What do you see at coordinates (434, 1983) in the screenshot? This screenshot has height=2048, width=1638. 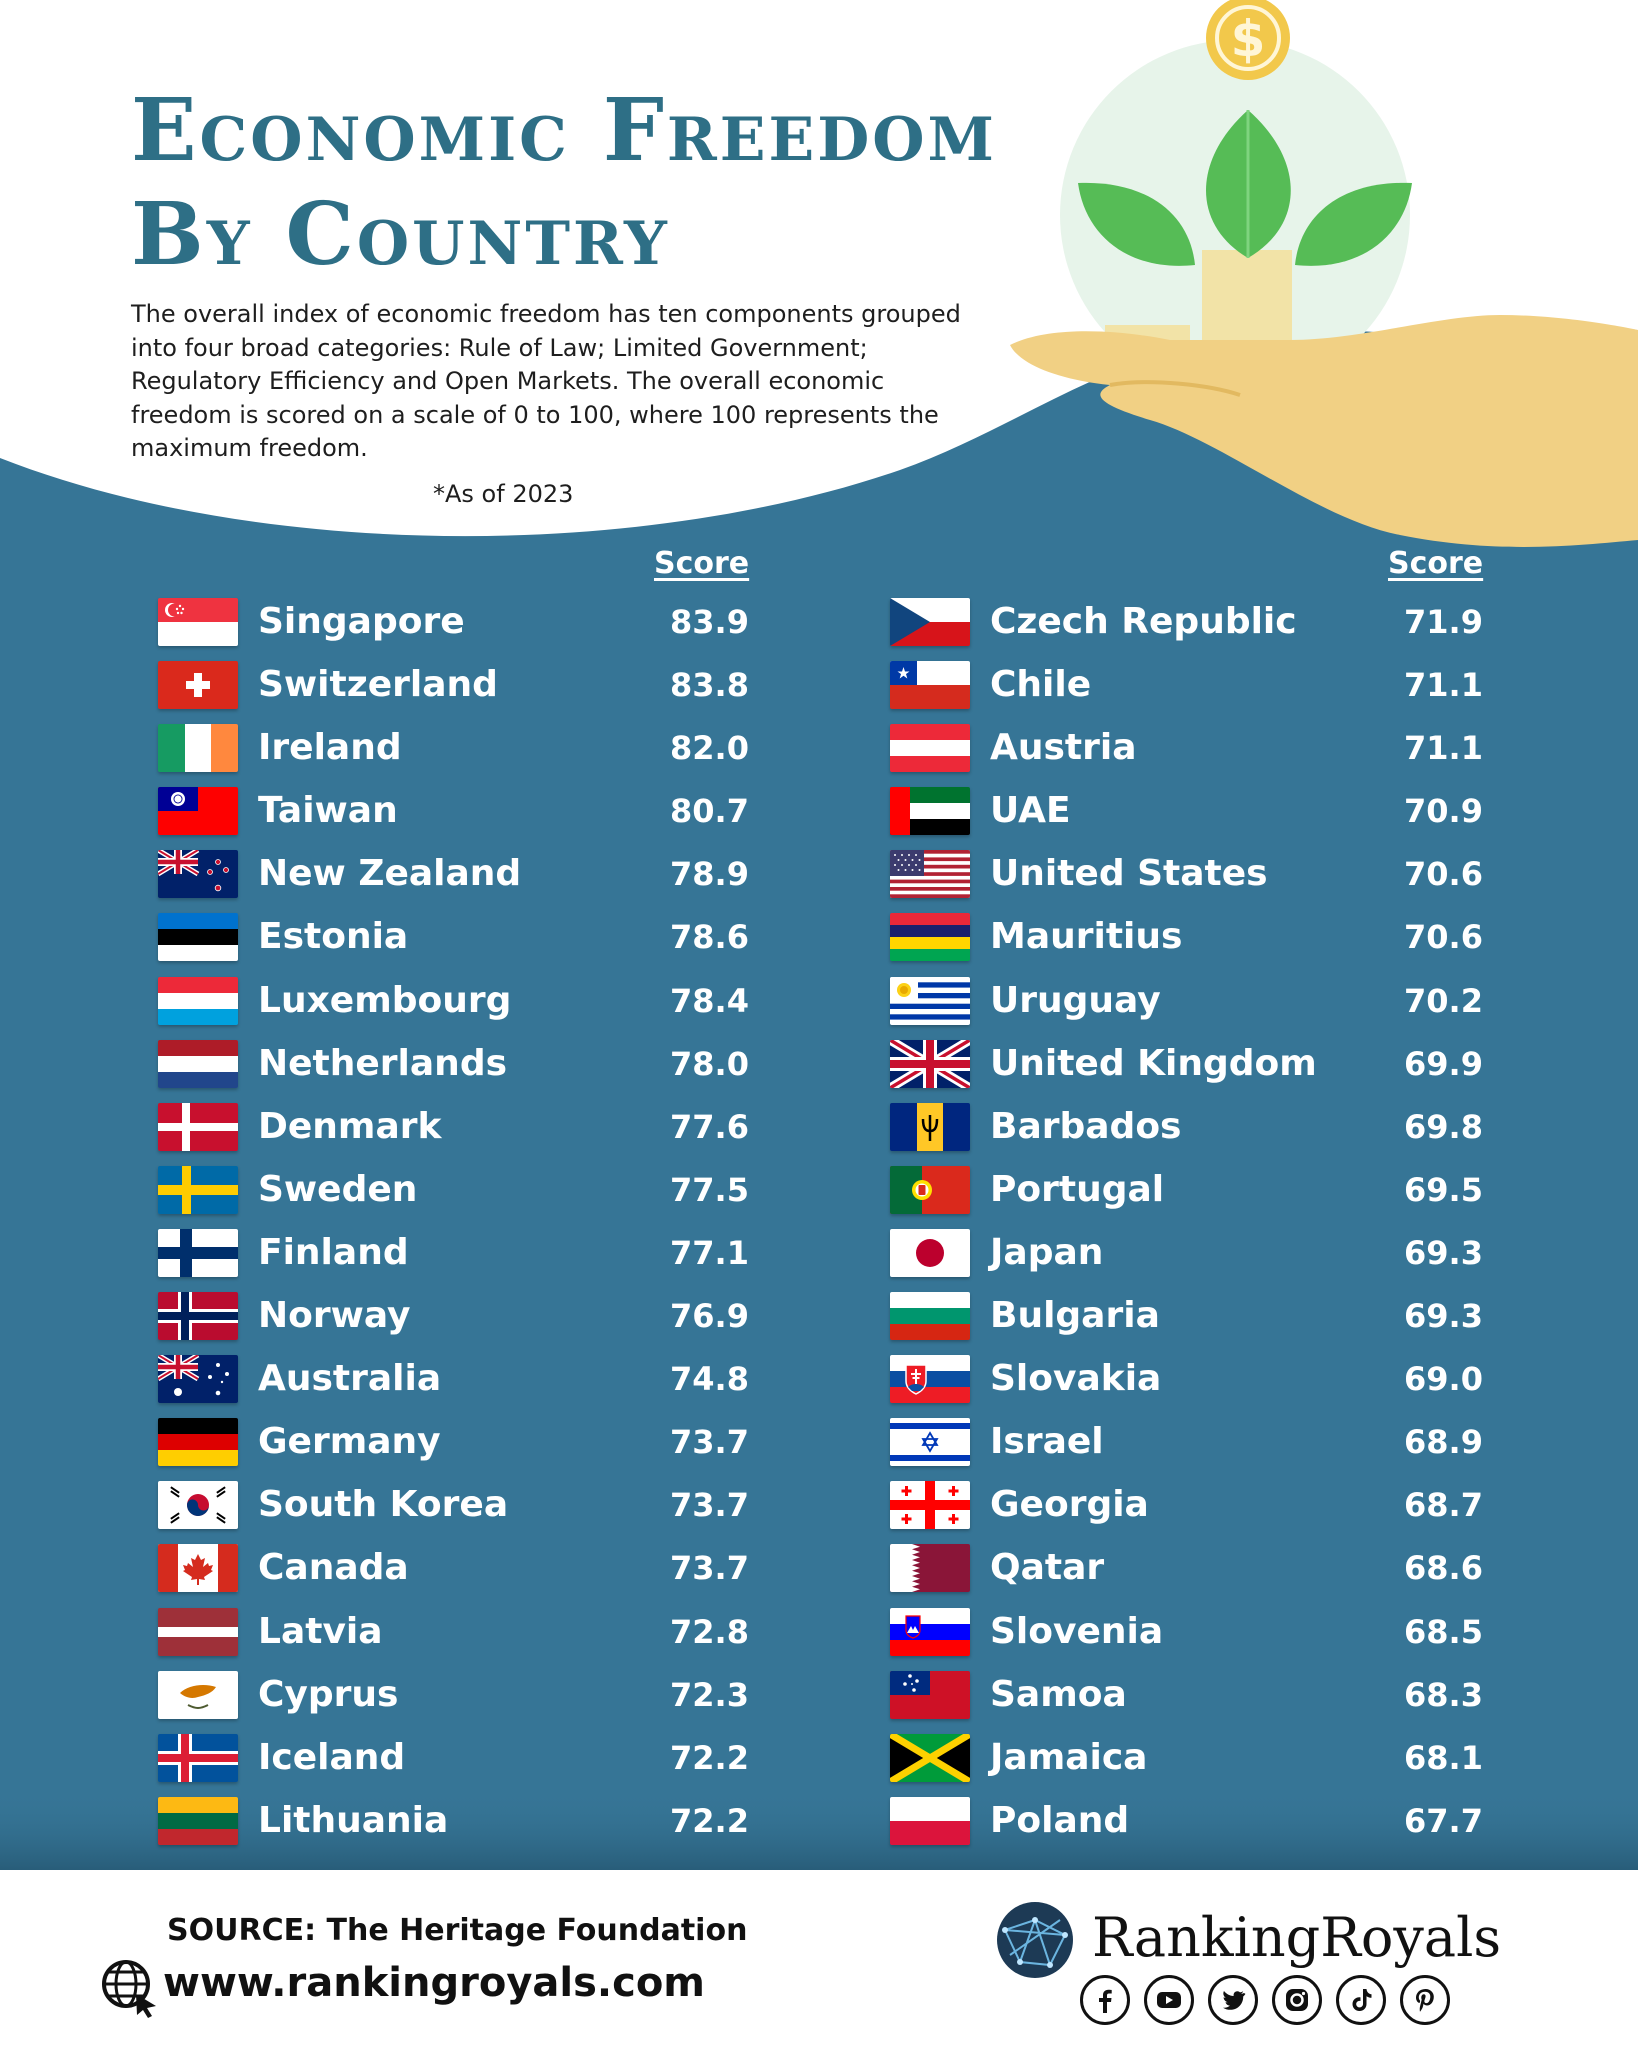 I see `website-link: www.rankingroyals.com` at bounding box center [434, 1983].